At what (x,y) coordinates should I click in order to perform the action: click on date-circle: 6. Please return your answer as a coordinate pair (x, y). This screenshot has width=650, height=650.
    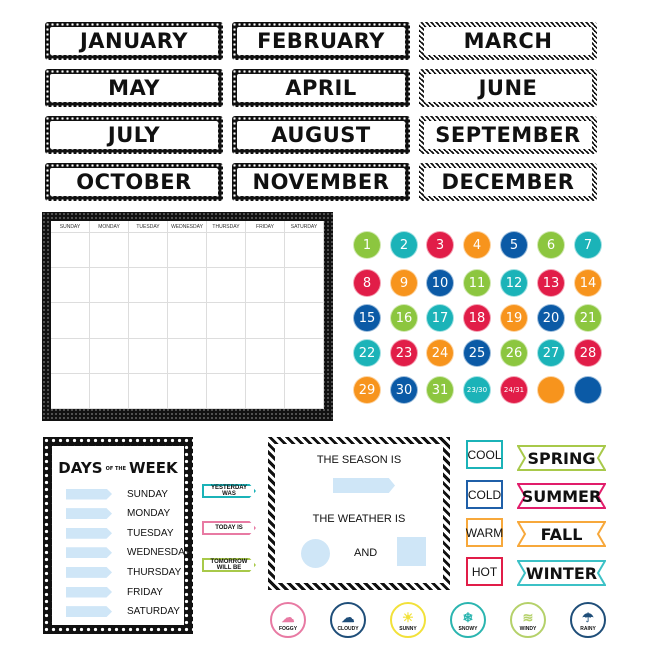
    Looking at the image, I should click on (551, 245).